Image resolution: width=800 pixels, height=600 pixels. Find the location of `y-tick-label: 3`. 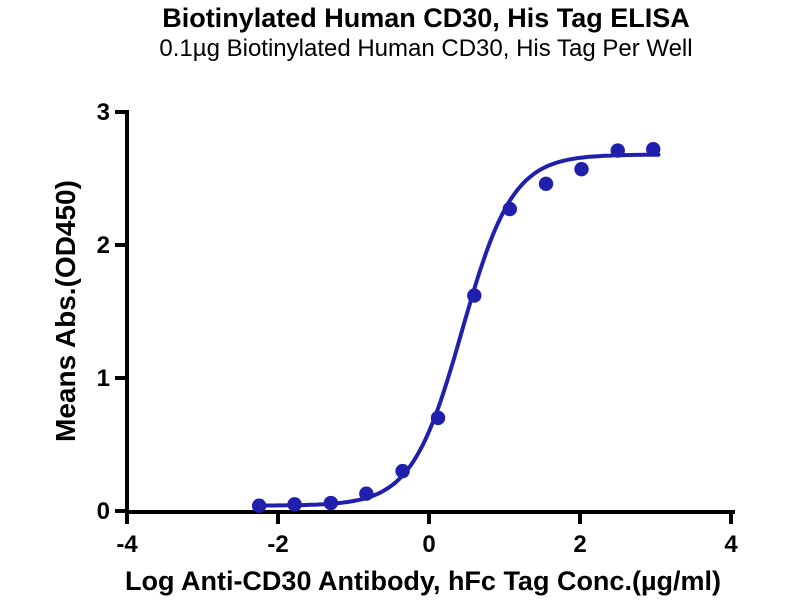

y-tick-label: 3 is located at coordinates (103, 112).